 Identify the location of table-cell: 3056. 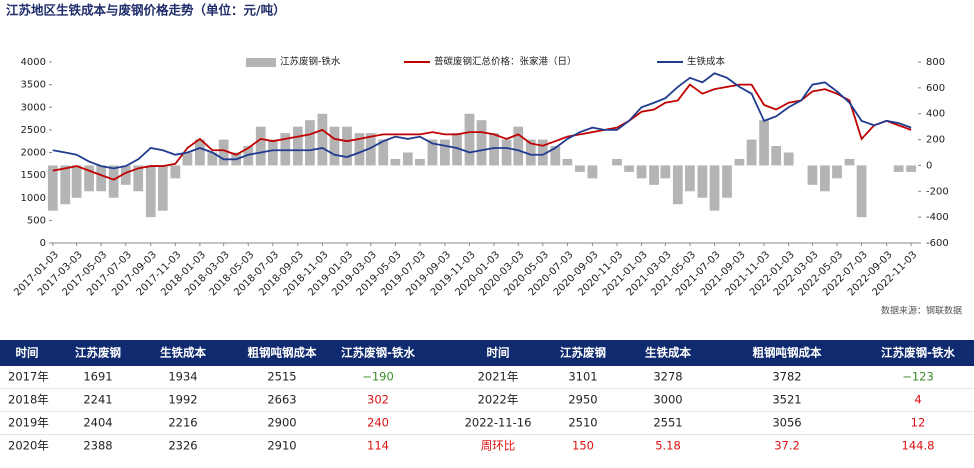
(786, 423).